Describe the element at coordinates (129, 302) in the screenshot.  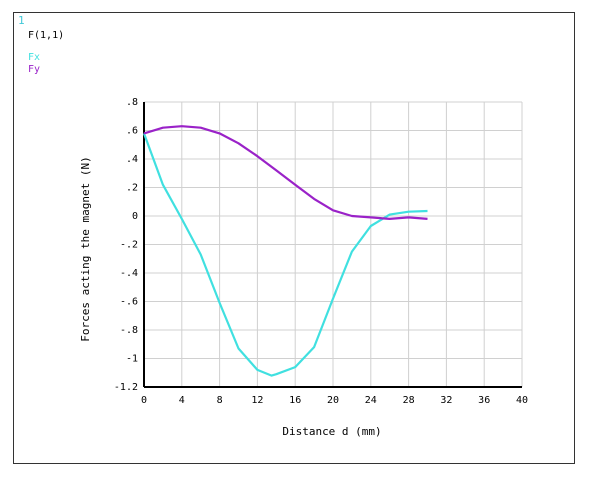
I see `y-tick-label: -.6` at that location.